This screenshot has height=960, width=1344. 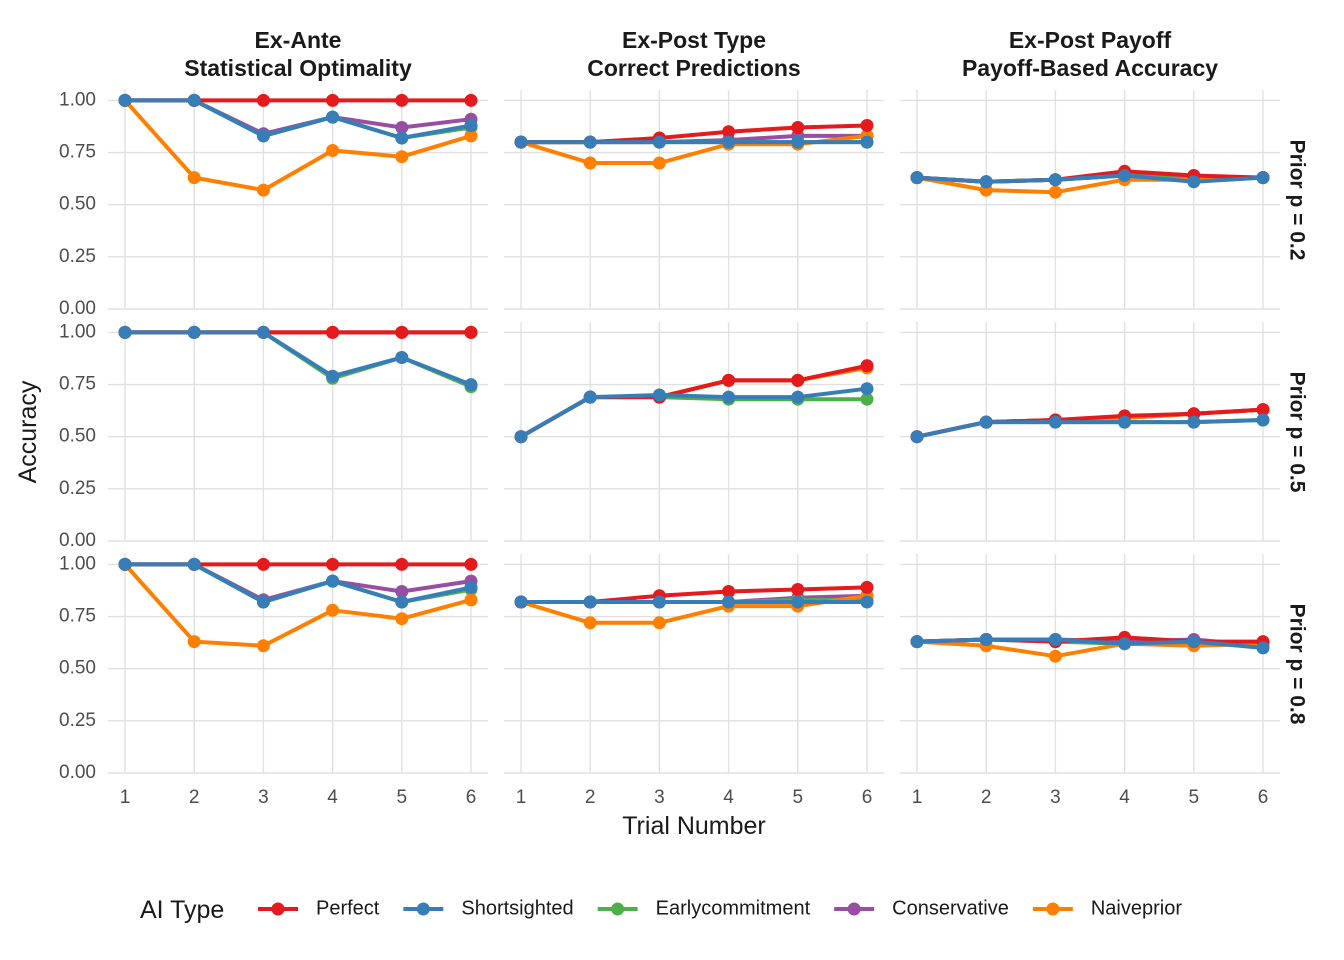 I want to click on legend-label: Perfect, so click(x=348, y=908).